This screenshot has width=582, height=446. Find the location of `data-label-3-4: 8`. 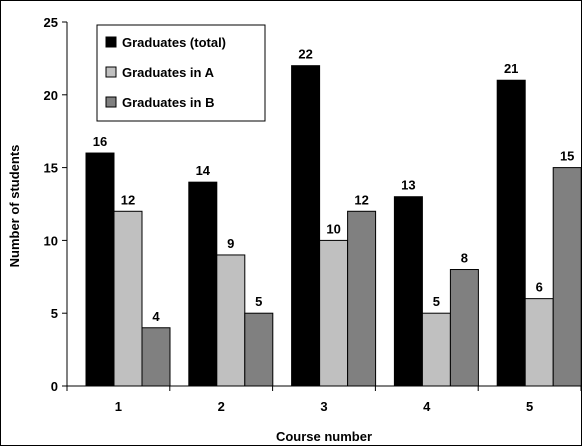

data-label-3-4: 8 is located at coordinates (464, 258).